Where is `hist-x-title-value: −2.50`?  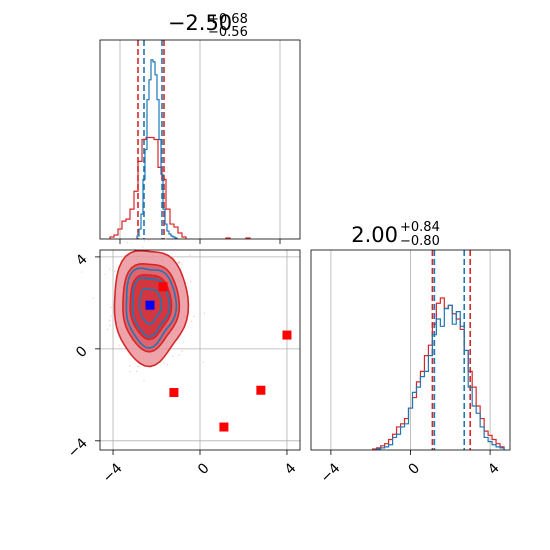
hist-x-title-value: −2.50 is located at coordinates (200, 23).